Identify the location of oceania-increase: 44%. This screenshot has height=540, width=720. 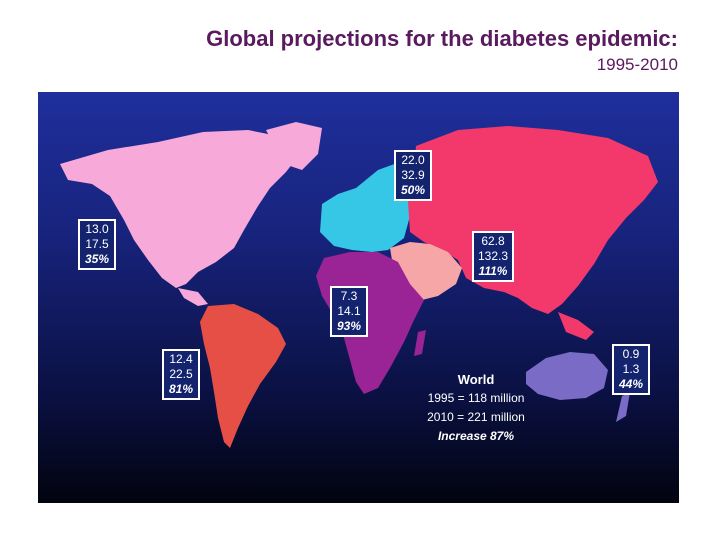
(631, 384).